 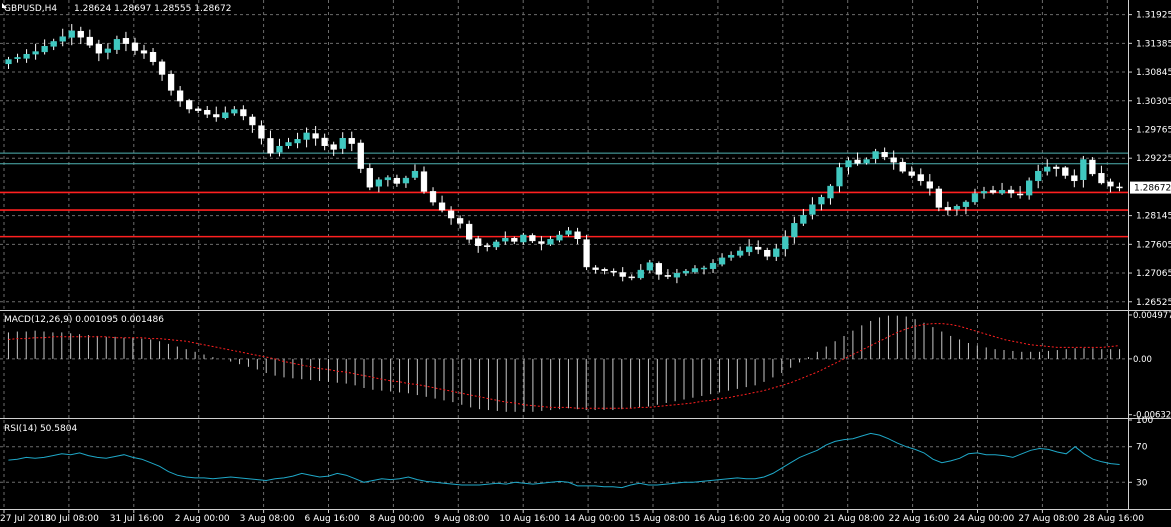 I want to click on triangle-down-icon, so click(x=4, y=5).